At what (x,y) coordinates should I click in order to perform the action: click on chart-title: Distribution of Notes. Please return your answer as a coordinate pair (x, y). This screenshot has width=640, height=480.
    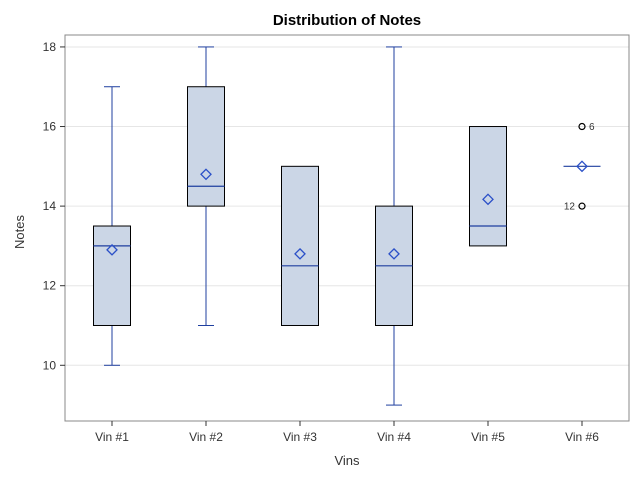
    Looking at the image, I should click on (347, 20).